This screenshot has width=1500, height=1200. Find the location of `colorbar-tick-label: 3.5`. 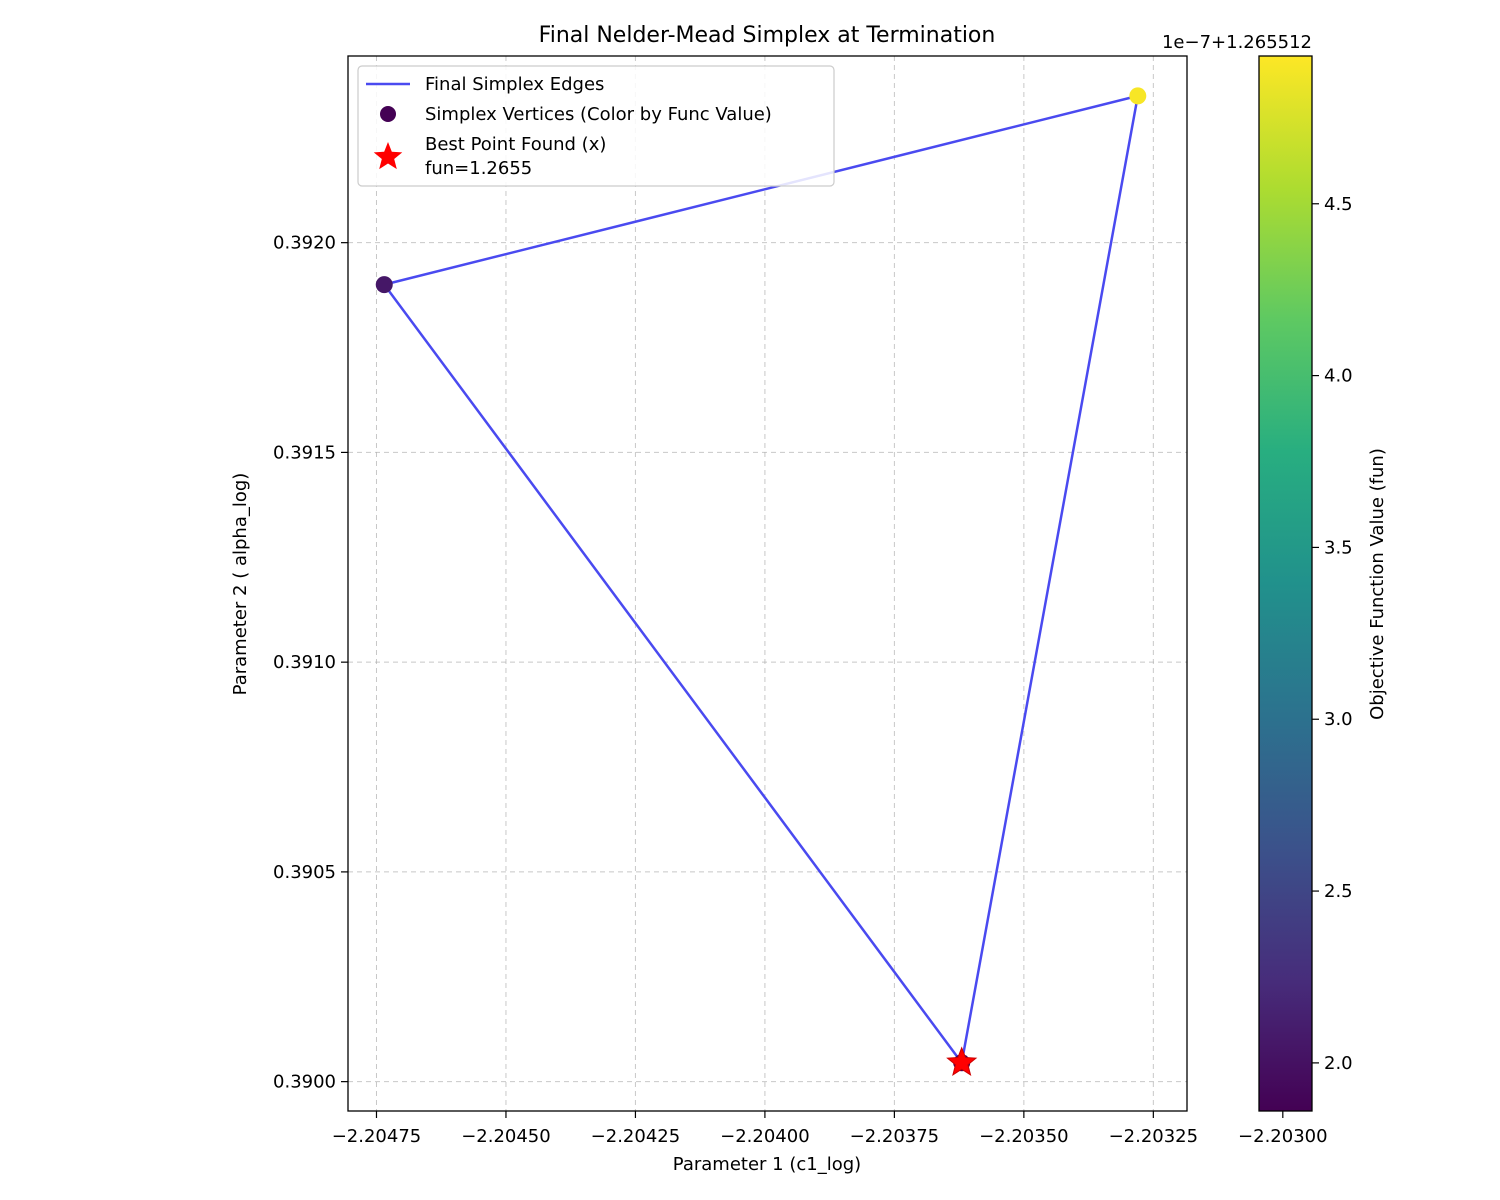

colorbar-tick-label: 3.5 is located at coordinates (1338, 547).